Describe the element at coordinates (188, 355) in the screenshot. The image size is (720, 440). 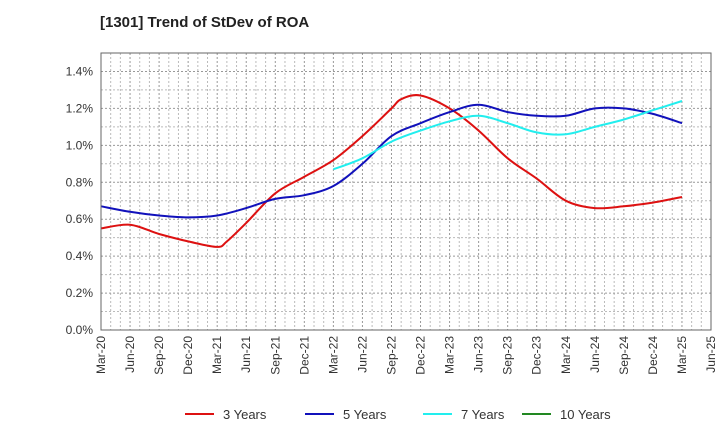
I see `x-tick-label: Dec-20` at that location.